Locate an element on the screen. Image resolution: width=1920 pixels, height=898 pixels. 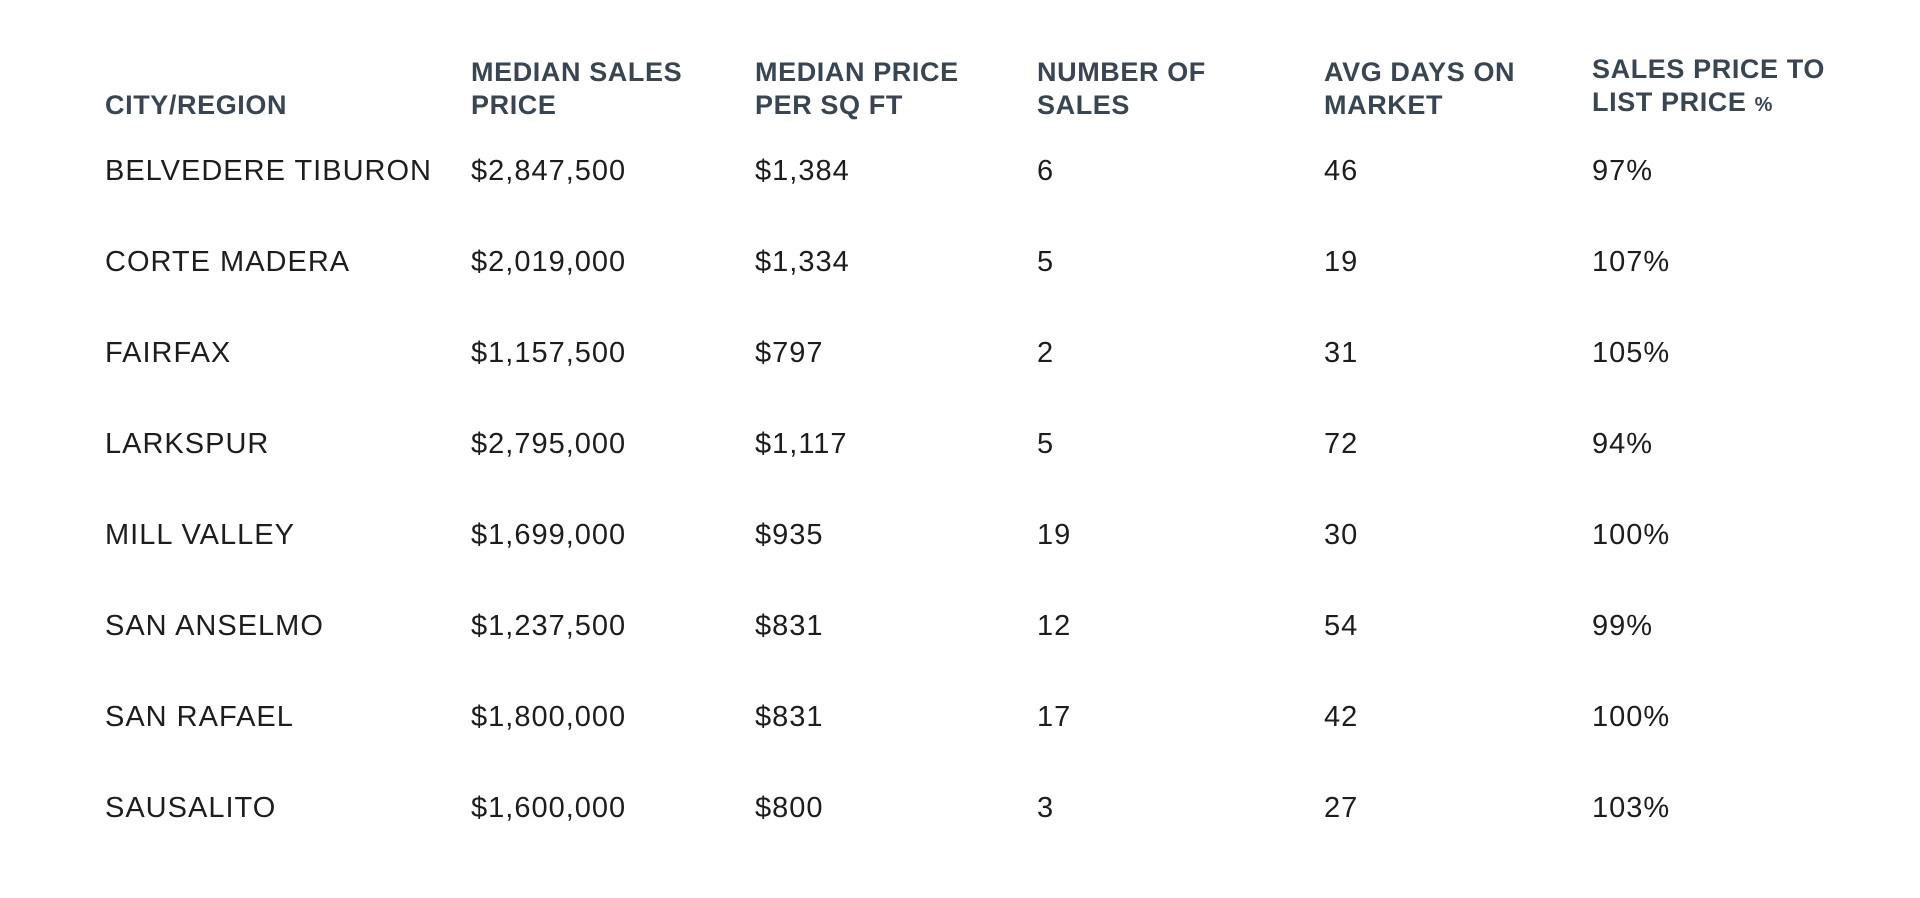
column-header-sales-price-to-list-price: SALES PRICE TO LIST PRICE % is located at coordinates (1736, 63).